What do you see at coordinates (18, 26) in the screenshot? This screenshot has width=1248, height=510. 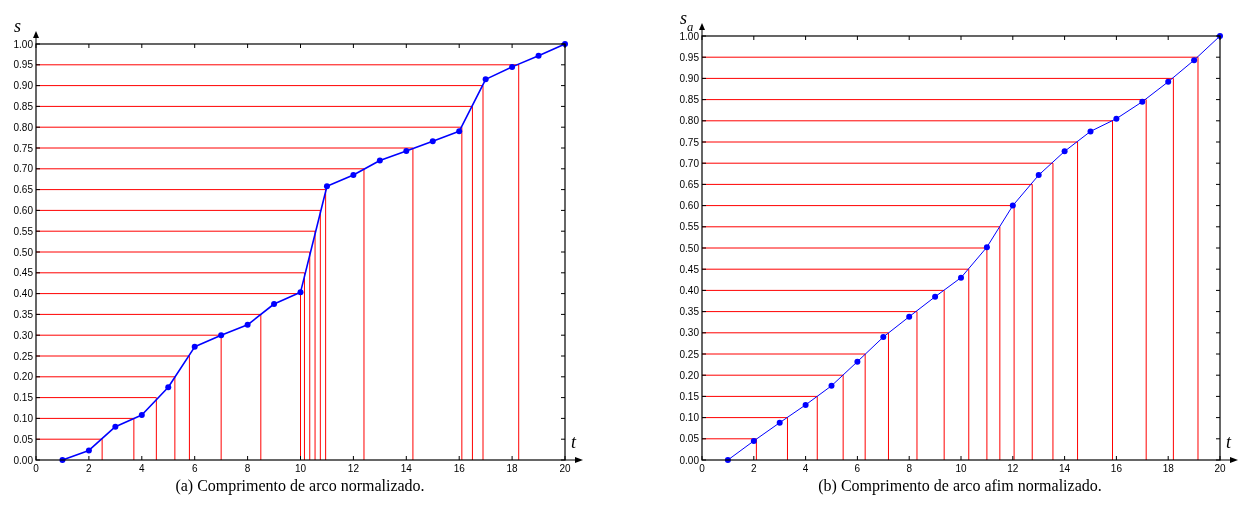 I see `y-axis-title: s` at bounding box center [18, 26].